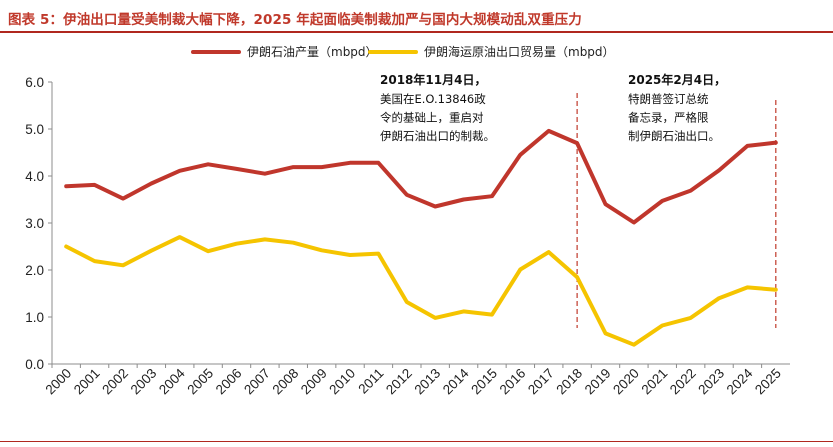 The height and width of the screenshot is (447, 833). I want to click on x-tick-label: 2009, so click(314, 382).